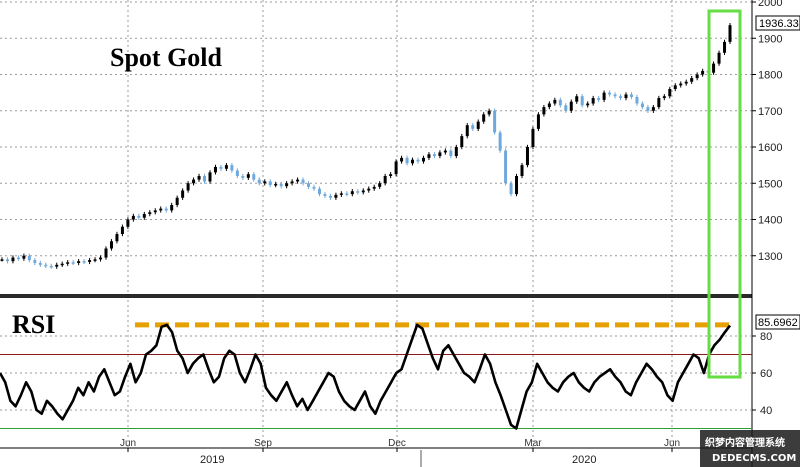 This screenshot has height=467, width=800. What do you see at coordinates (724, 194) in the screenshot?
I see `recent-rally-highlight-box` at bounding box center [724, 194].